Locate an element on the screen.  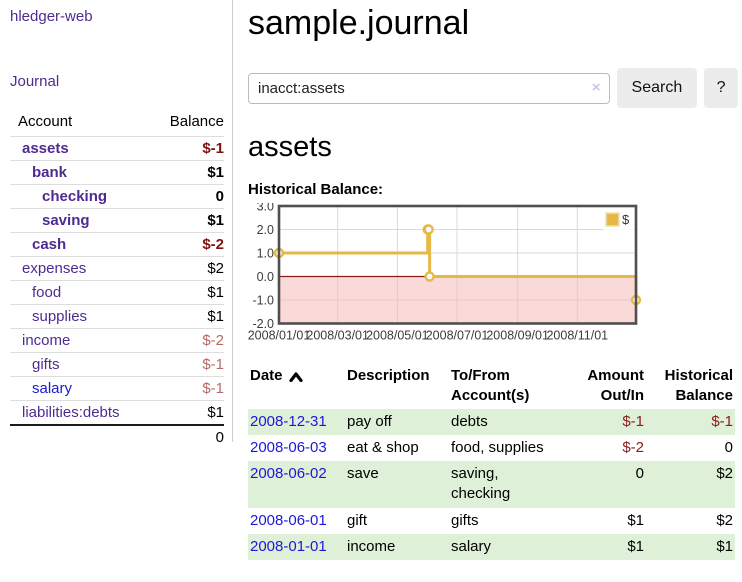
account-row: income $-2 is located at coordinates (117, 340).